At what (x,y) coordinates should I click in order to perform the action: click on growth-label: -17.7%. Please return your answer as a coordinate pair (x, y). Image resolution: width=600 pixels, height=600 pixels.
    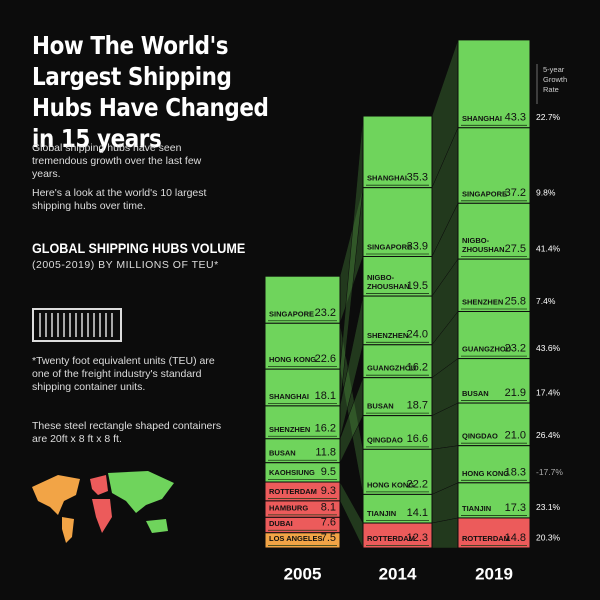
    Looking at the image, I should click on (549, 472).